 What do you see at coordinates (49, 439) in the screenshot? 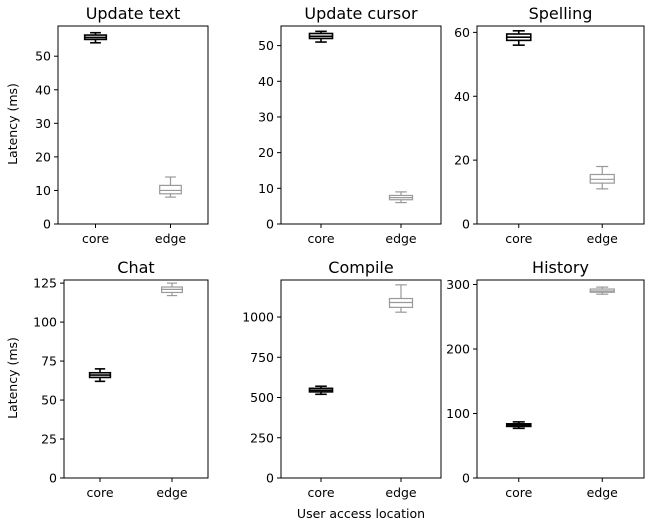
I see `y-tick-label: 25` at bounding box center [49, 439].